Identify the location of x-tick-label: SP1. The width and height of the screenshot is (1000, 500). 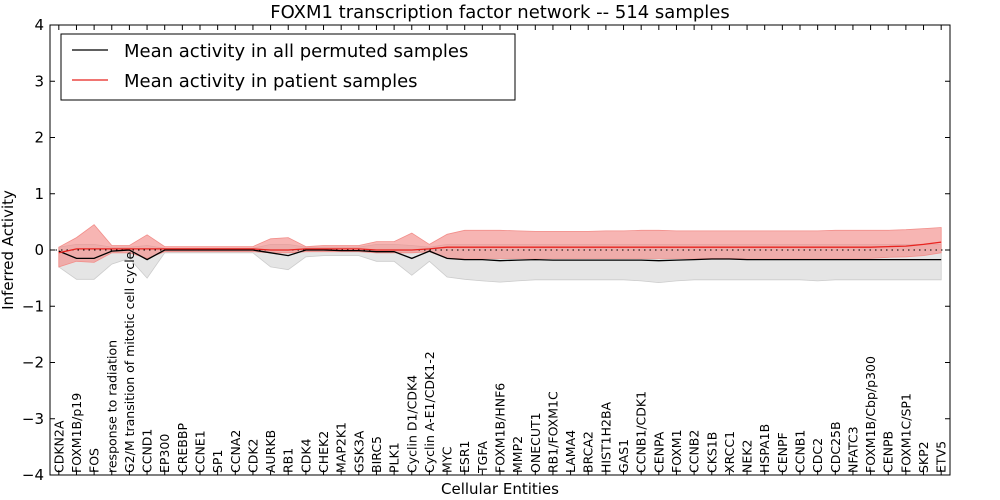
(217, 461).